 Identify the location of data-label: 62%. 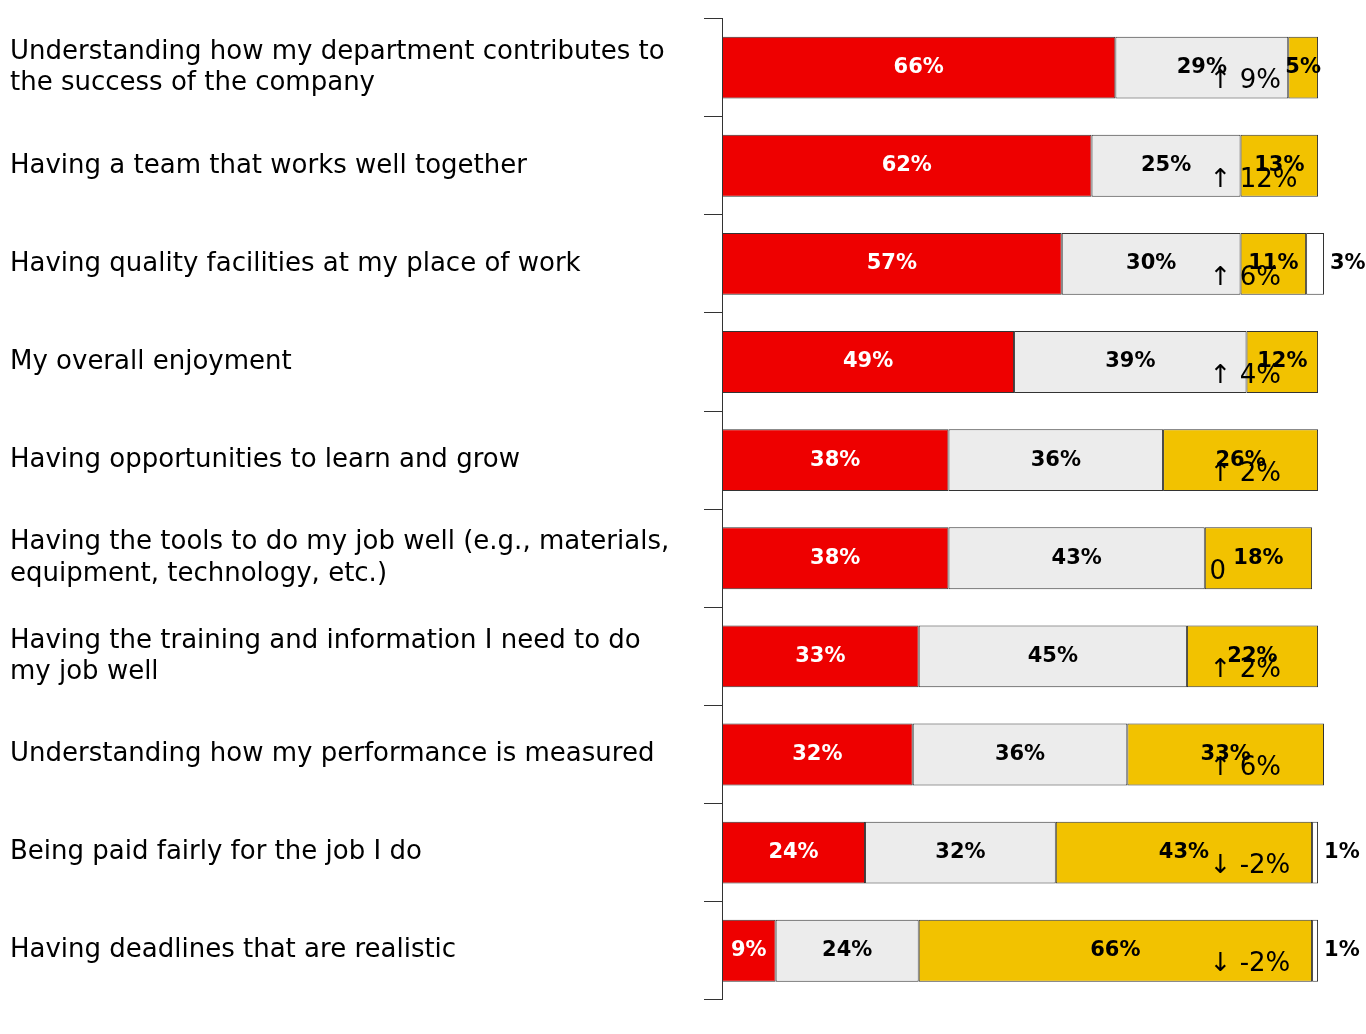
(906, 164).